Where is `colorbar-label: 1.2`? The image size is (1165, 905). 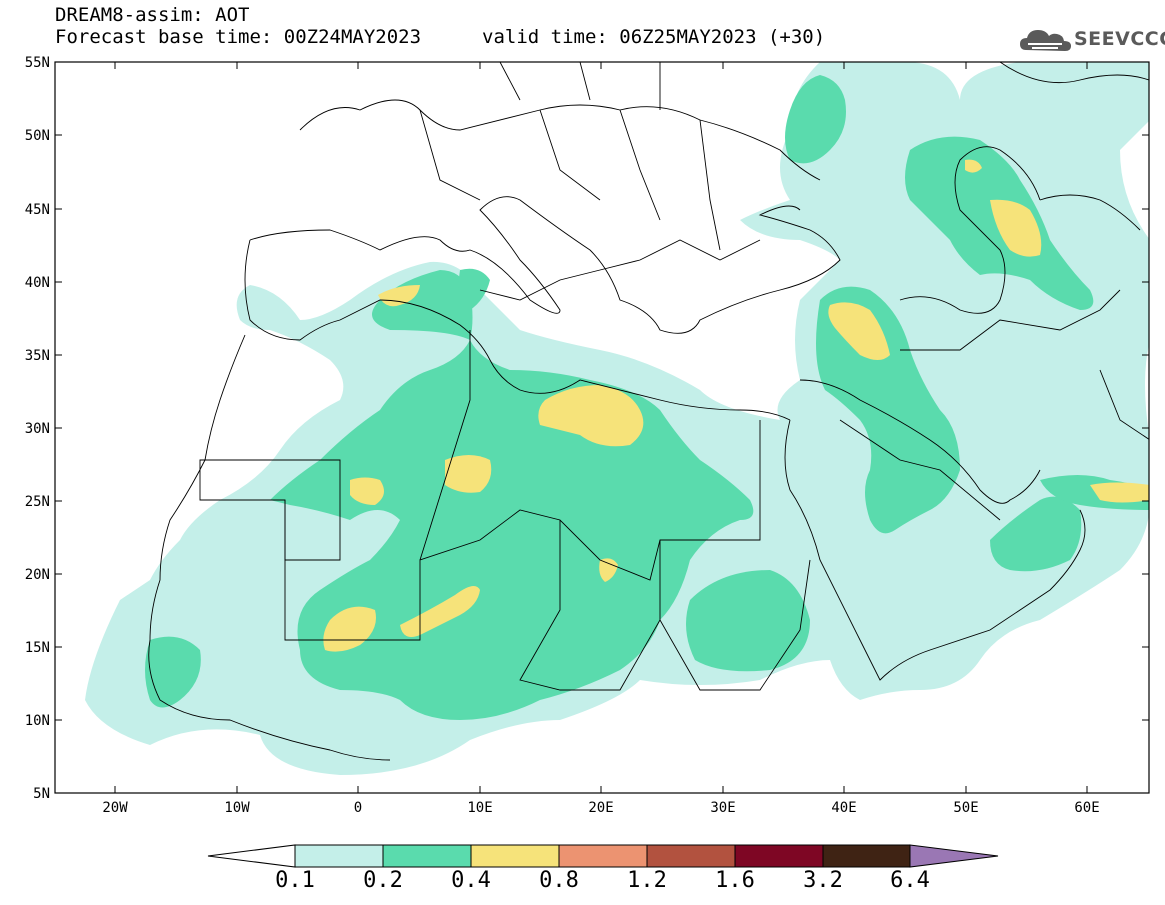 colorbar-label: 1.2 is located at coordinates (647, 880).